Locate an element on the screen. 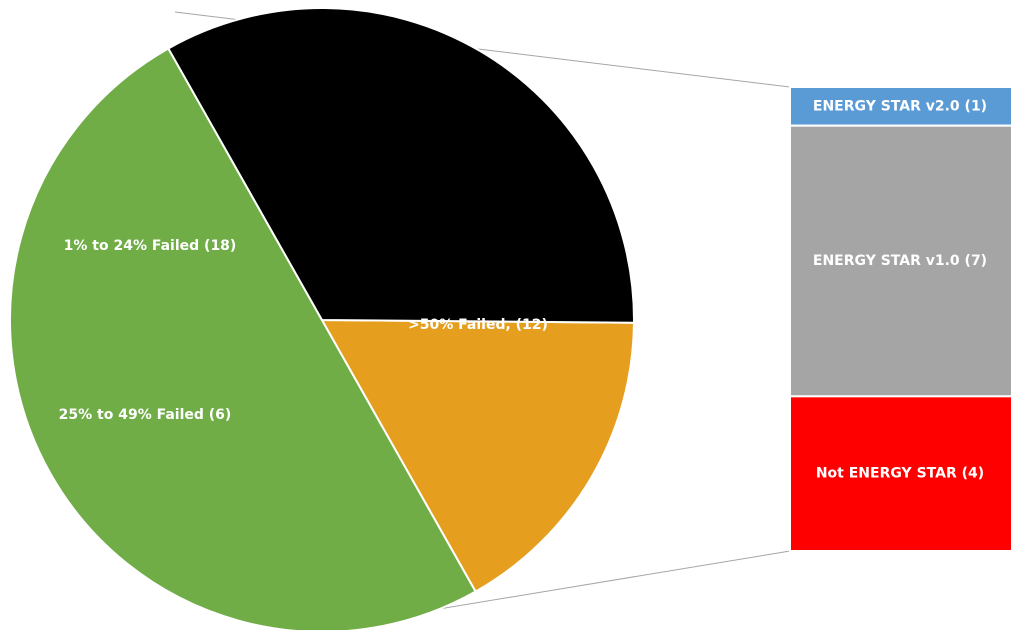 This screenshot has height=630, width=1011. bar-label-energy-star-v1-0-7: ENERGY STAR v1.0 (7) is located at coordinates (900, 261).